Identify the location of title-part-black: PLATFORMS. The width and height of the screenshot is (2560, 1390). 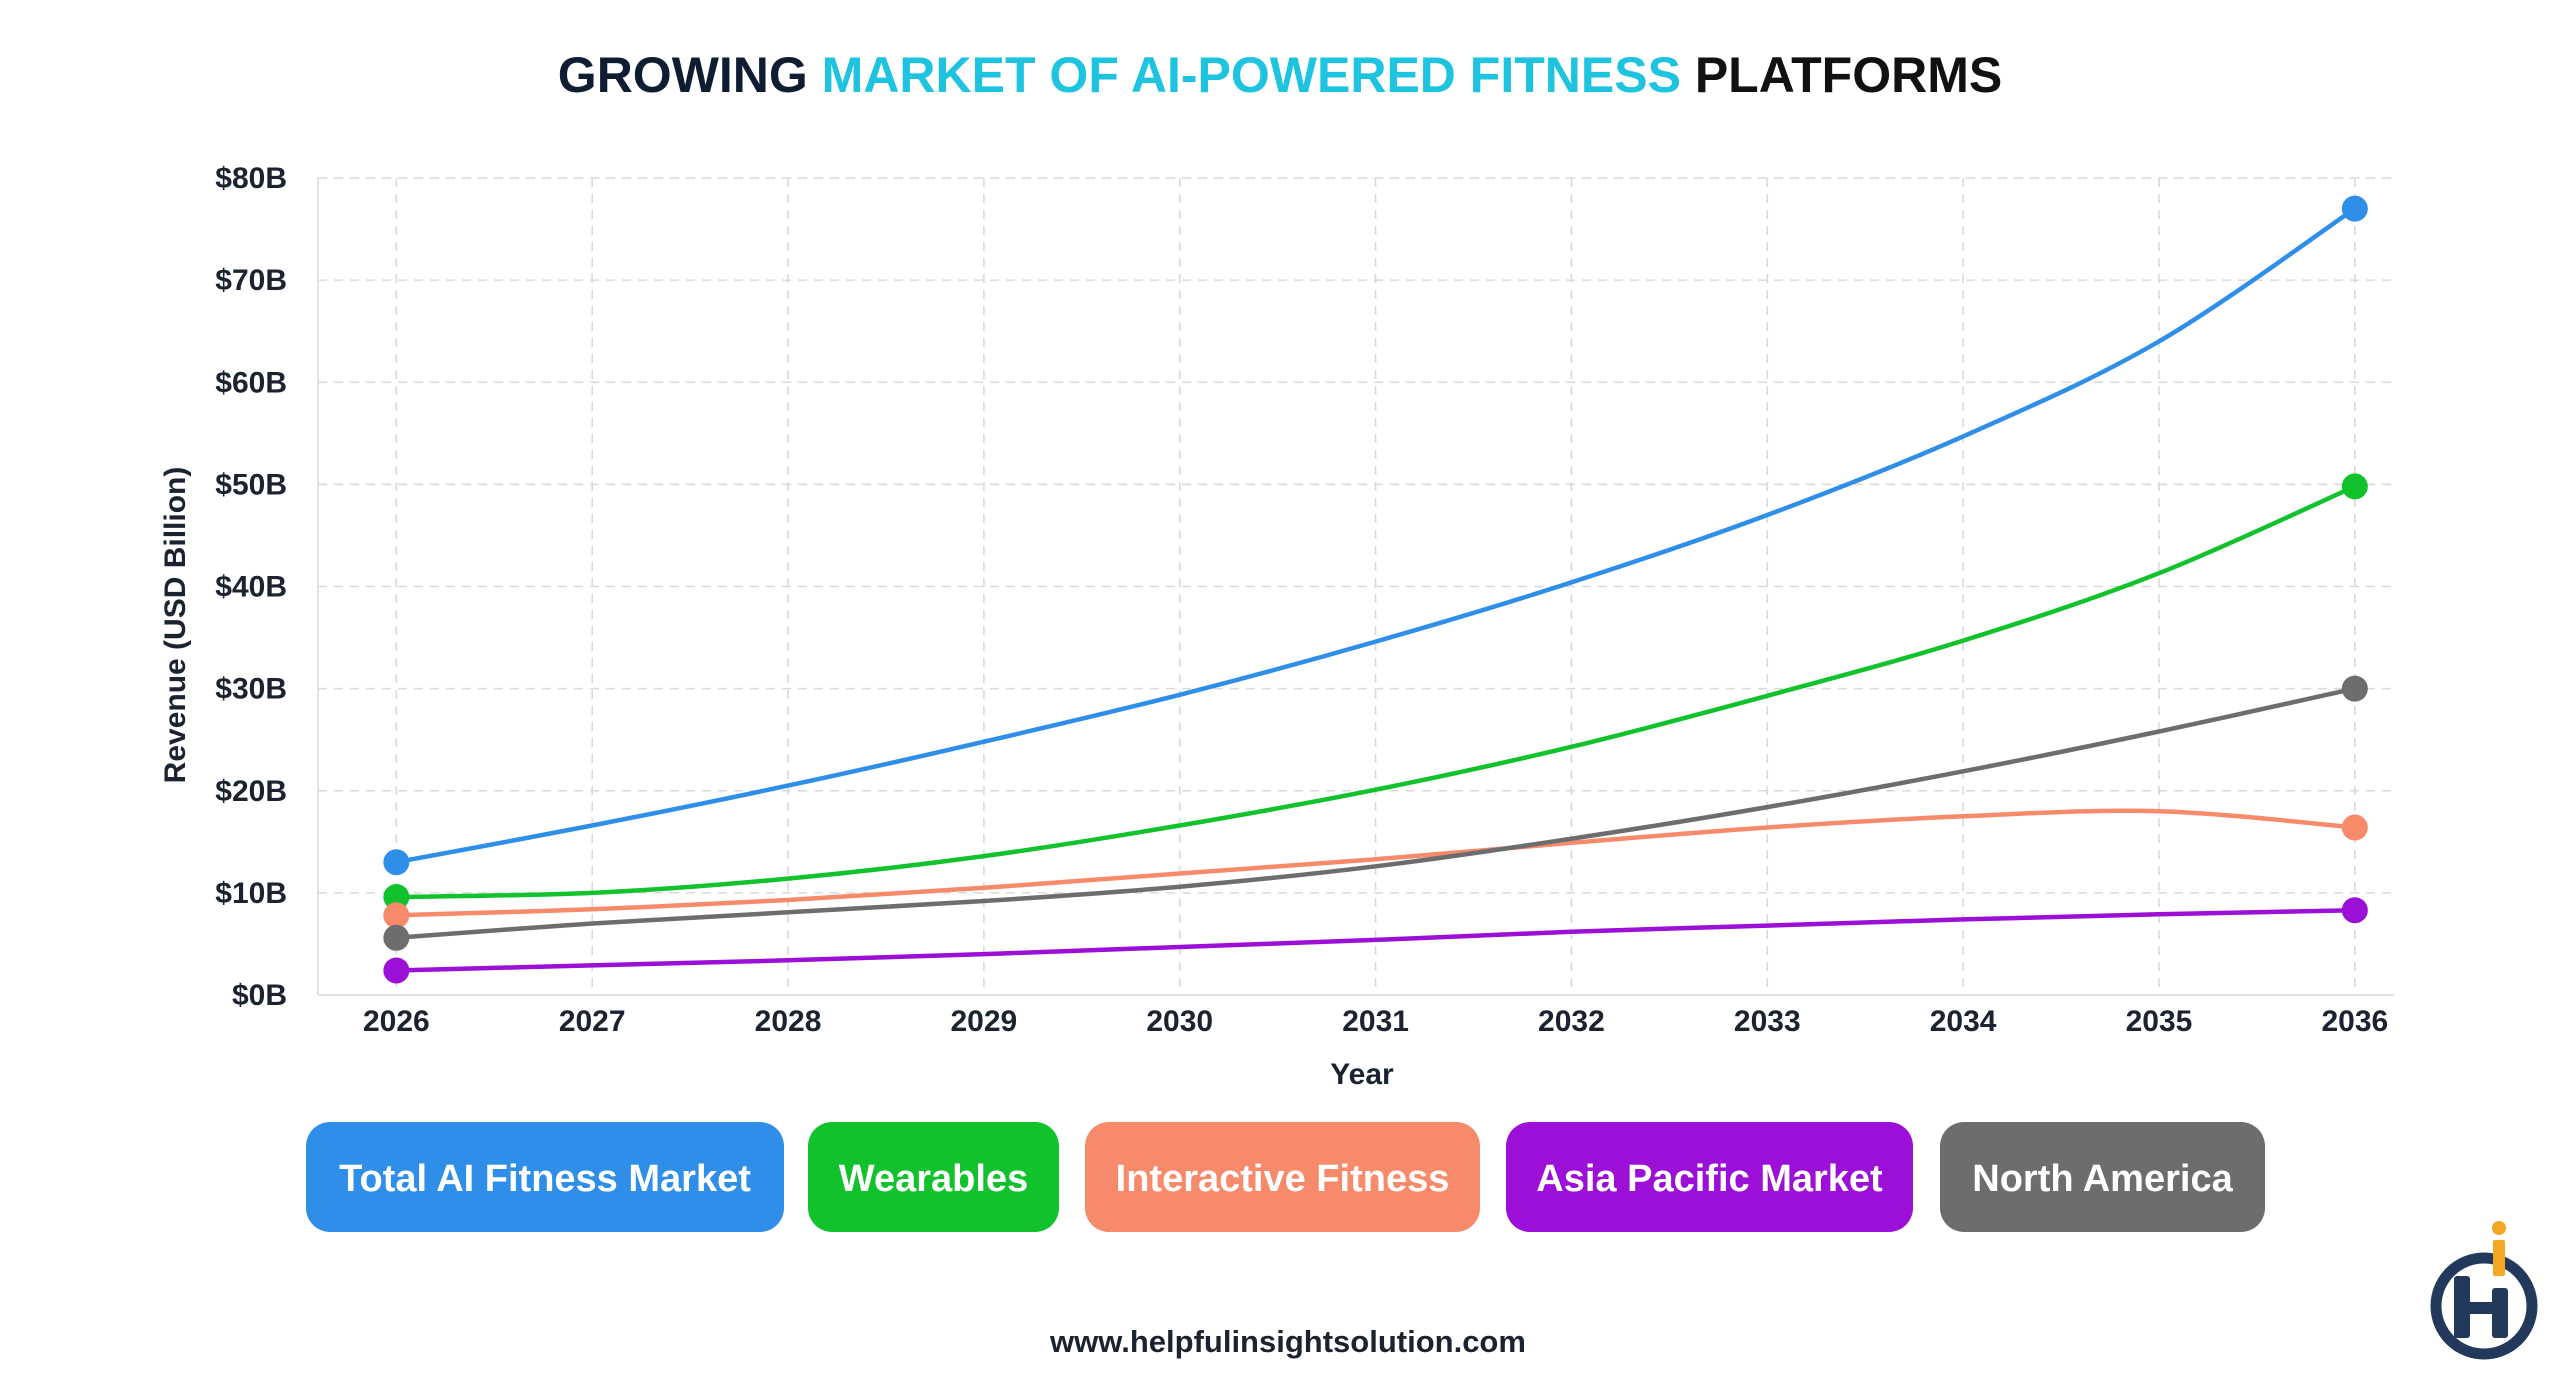
(1841, 75).